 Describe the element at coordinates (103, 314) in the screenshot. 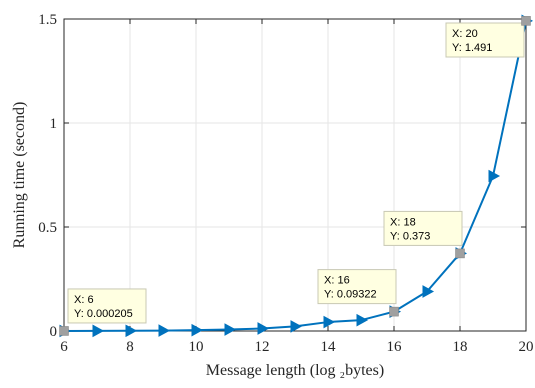

I see `datatip-y-value: Y: 0.000205` at that location.